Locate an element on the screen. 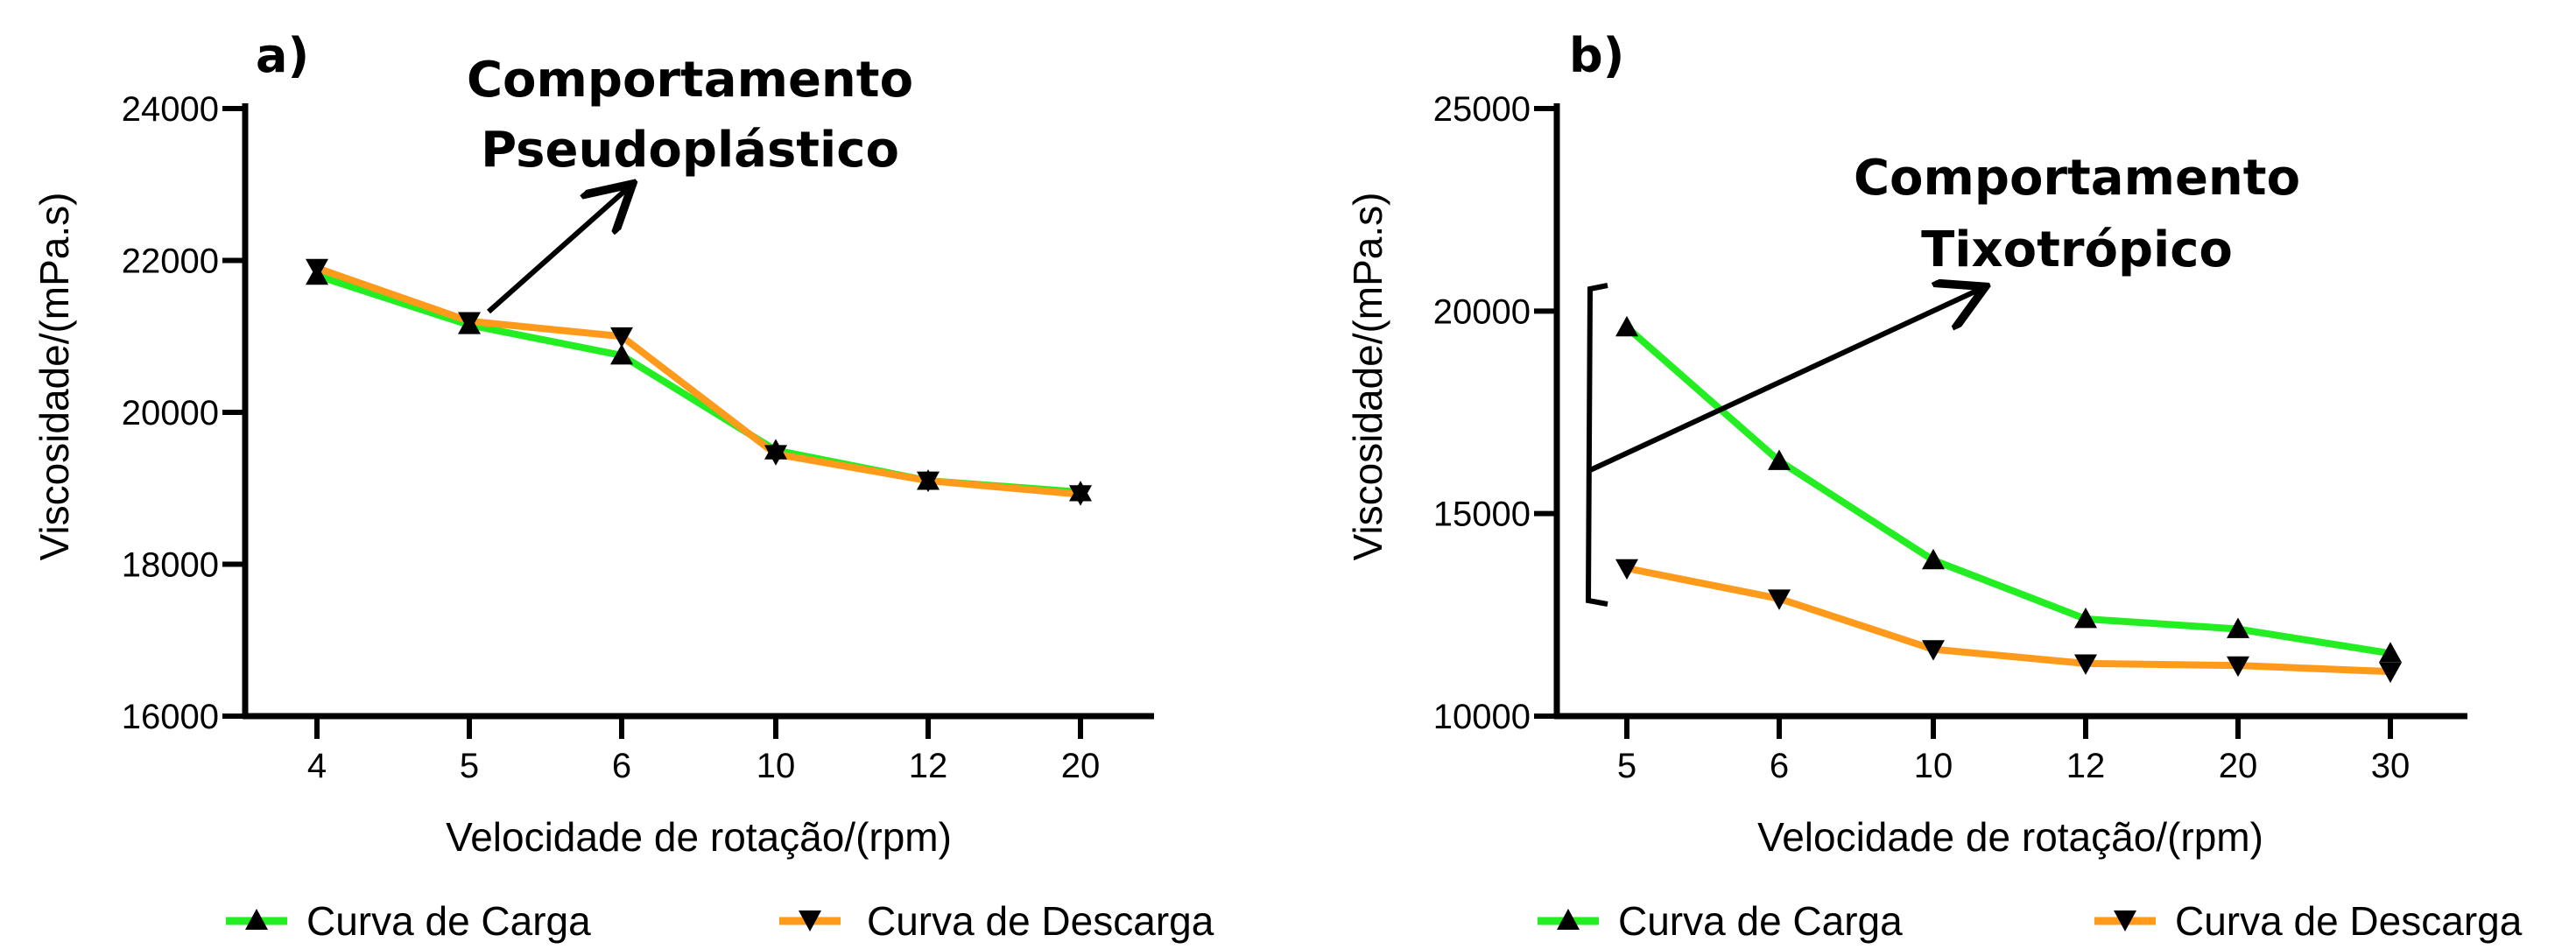 The image size is (2576, 949). panel-a-y-tick-label: 22000 is located at coordinates (170, 262).